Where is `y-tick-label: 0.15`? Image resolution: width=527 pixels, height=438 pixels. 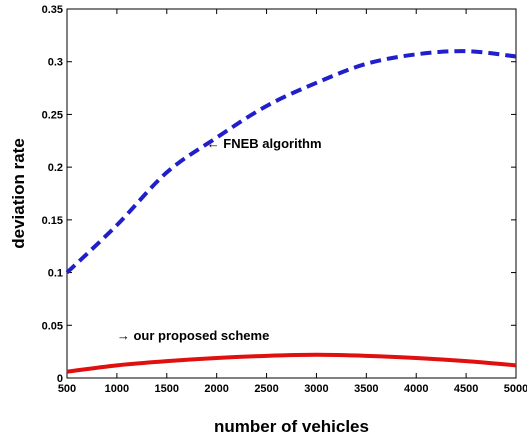 y-tick-label: 0.15 is located at coordinates (52, 221).